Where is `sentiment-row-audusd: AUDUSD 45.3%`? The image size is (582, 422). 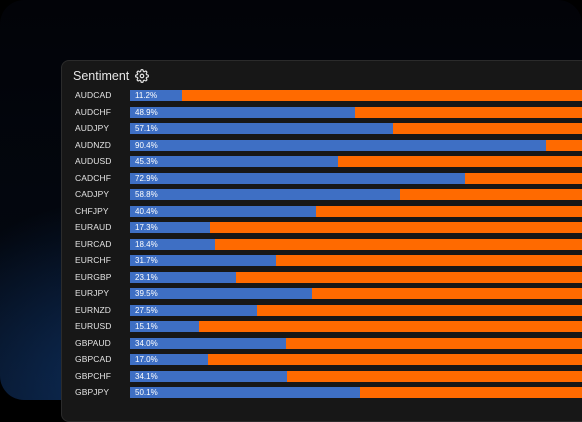
sentiment-row-audusd: AUDUSD 45.3% is located at coordinates (322, 162).